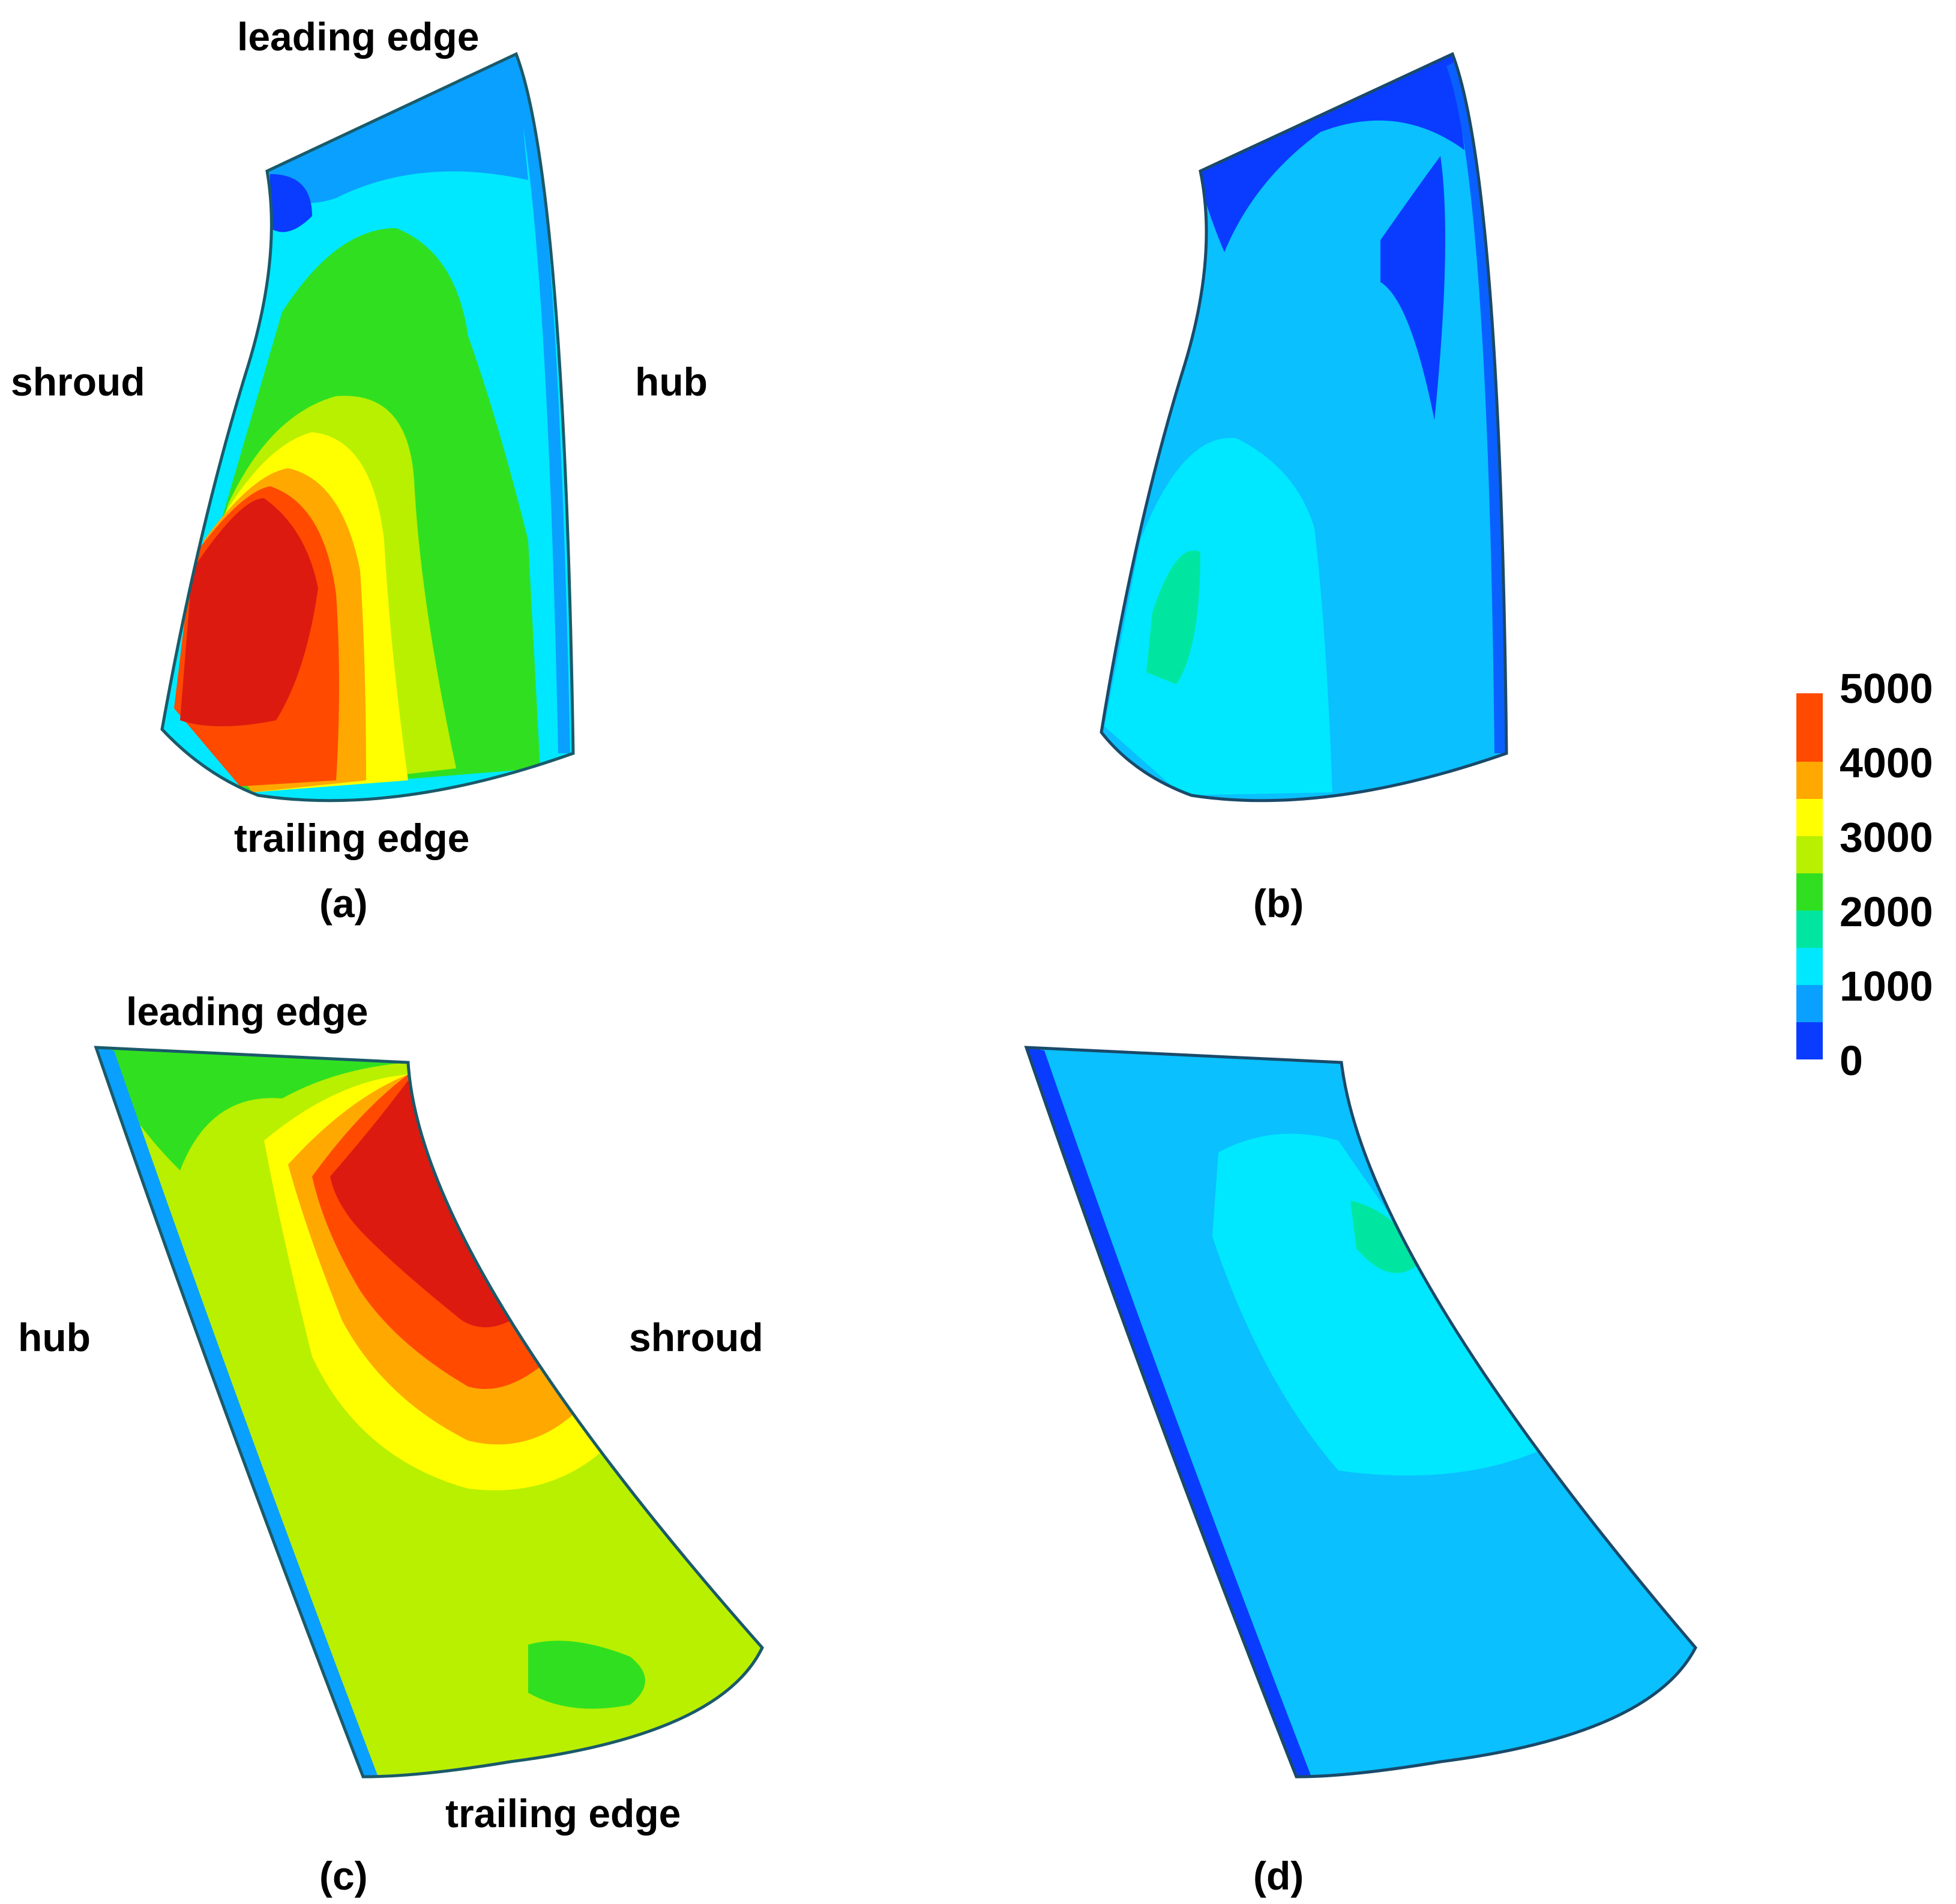 This screenshot has height=1904, width=1956. Describe the element at coordinates (1886, 912) in the screenshot. I see `colorbar-tick-2000: 2000` at that location.